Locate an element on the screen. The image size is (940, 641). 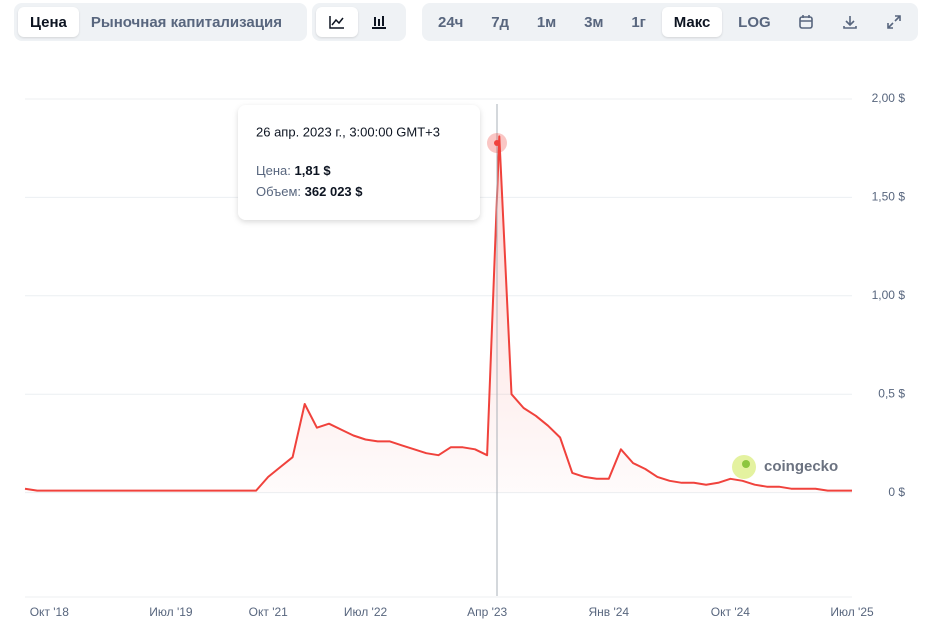
tooltip-value: 362 023 $ is located at coordinates (334, 191).